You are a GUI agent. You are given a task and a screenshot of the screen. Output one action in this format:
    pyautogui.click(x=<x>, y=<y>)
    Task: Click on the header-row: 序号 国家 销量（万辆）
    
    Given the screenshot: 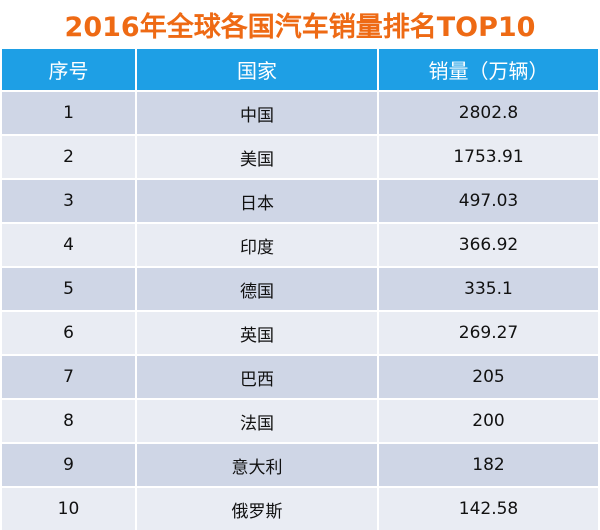 What is the action you would take?
    pyautogui.click(x=300, y=70)
    